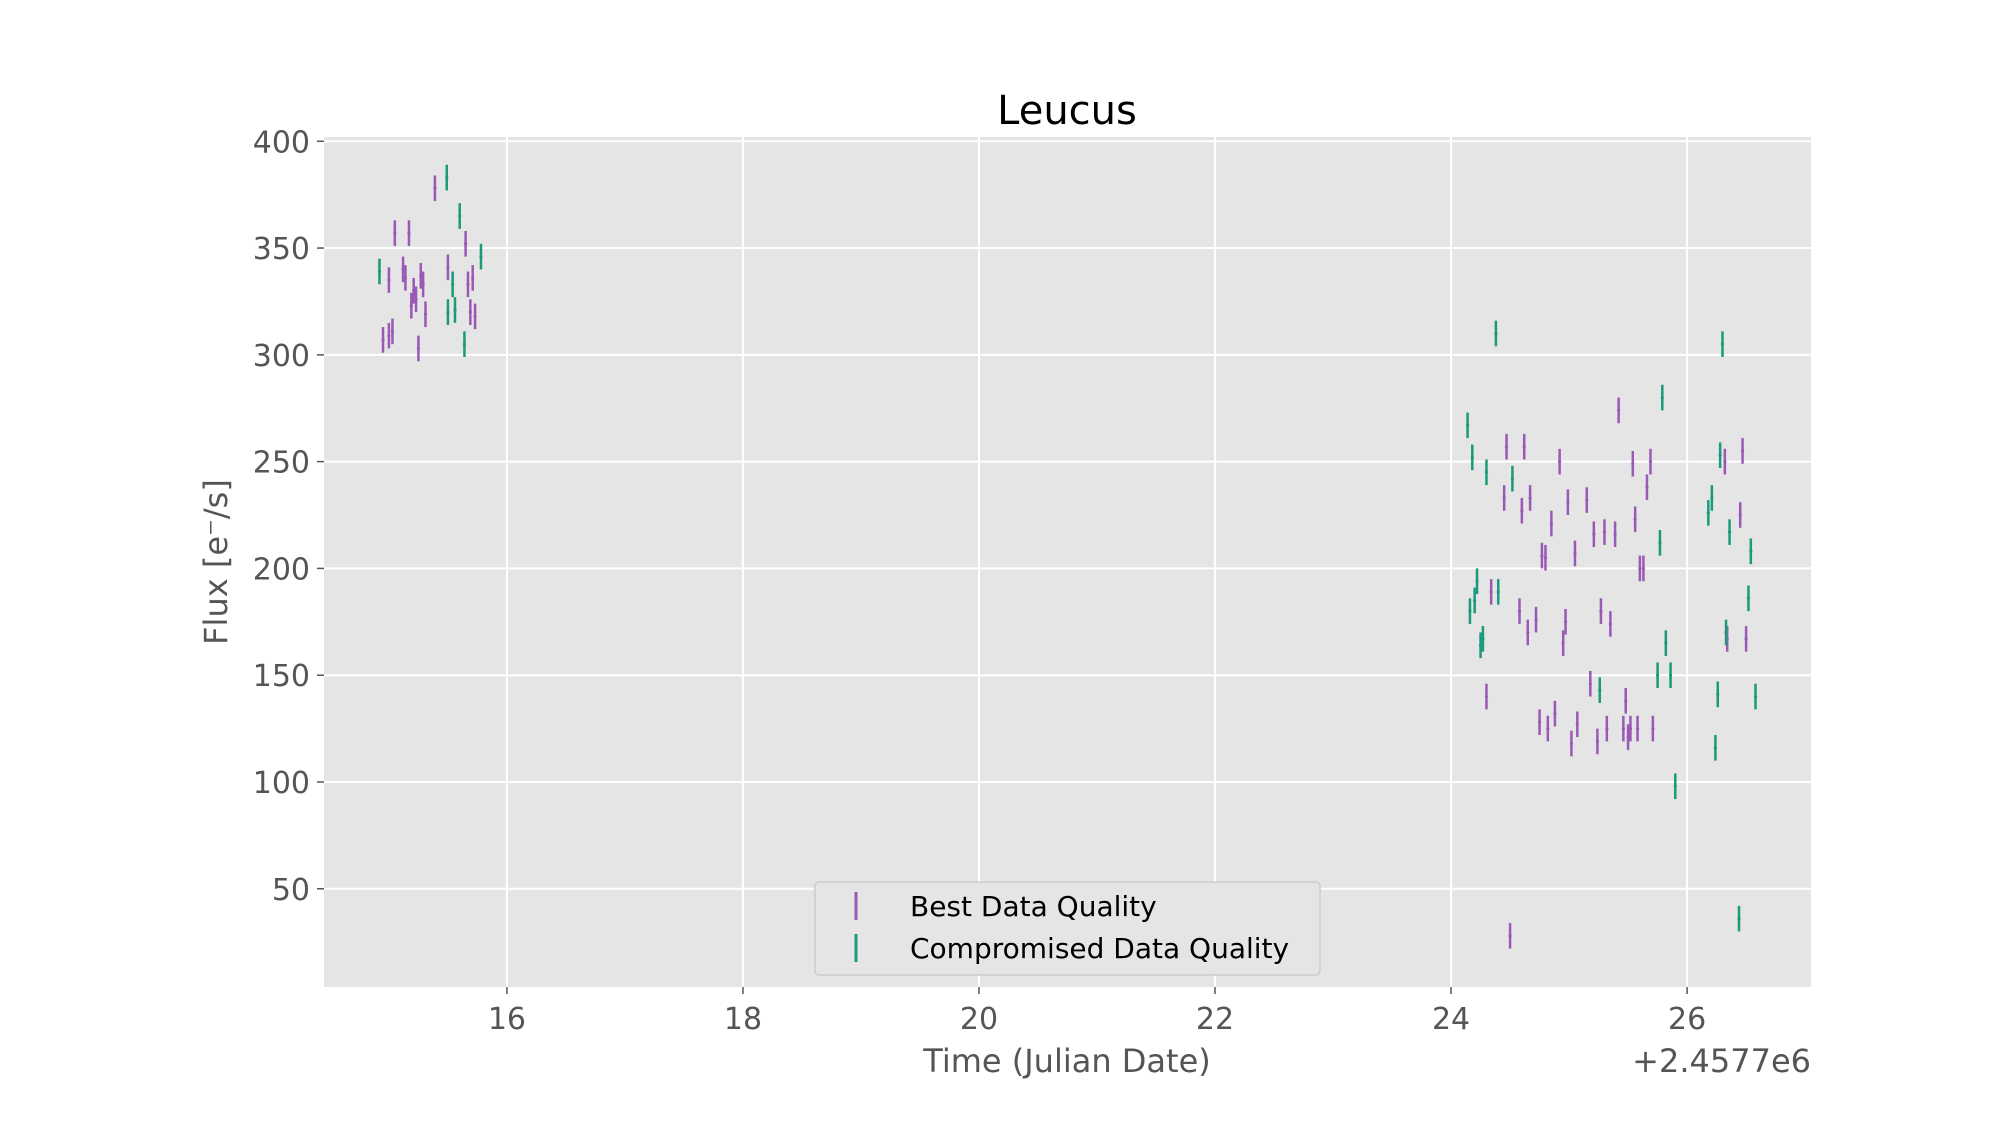 The width and height of the screenshot is (1999, 1125). I want to click on y-tick-label: 400, so click(281, 142).